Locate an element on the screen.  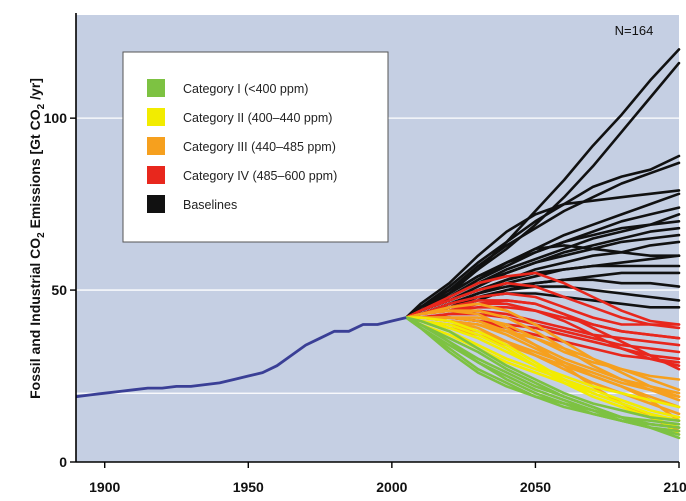
legend-label: Category I (<400 ppm) is located at coordinates (245, 89).